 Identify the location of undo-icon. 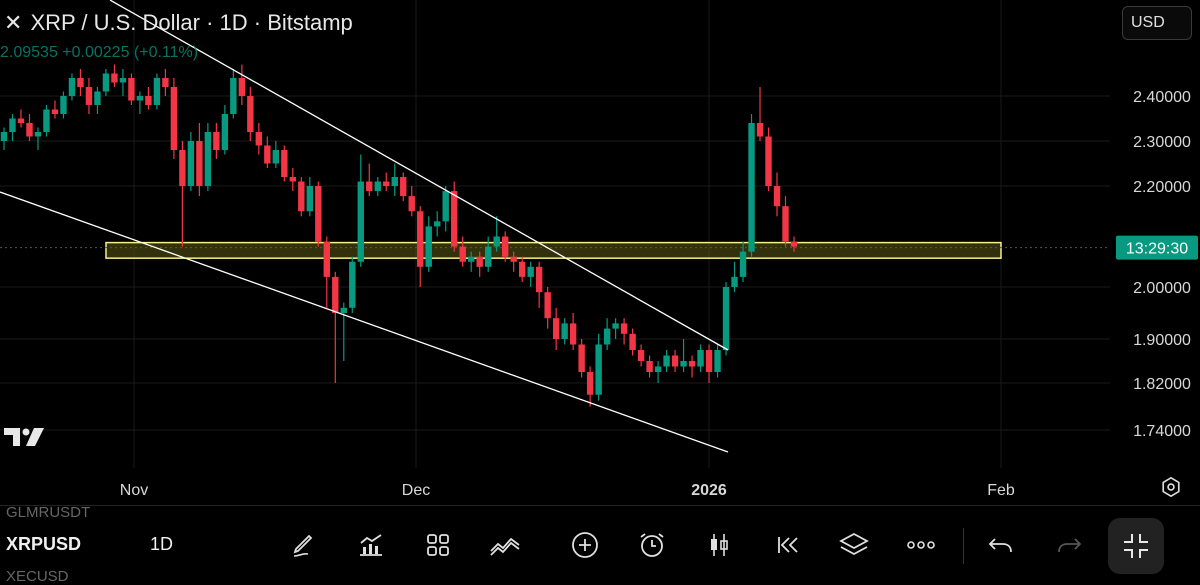
(1001, 545).